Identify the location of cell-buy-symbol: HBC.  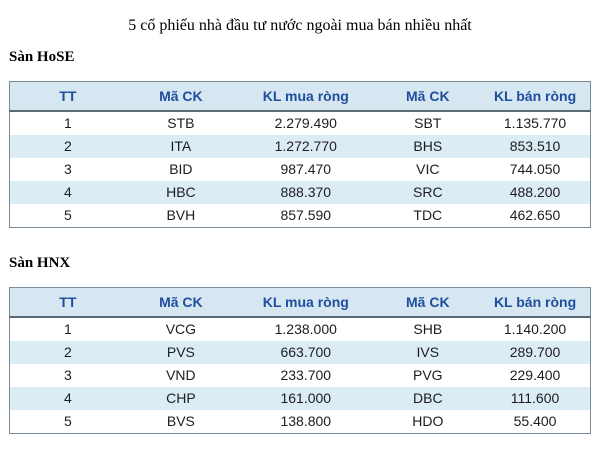
(181, 192).